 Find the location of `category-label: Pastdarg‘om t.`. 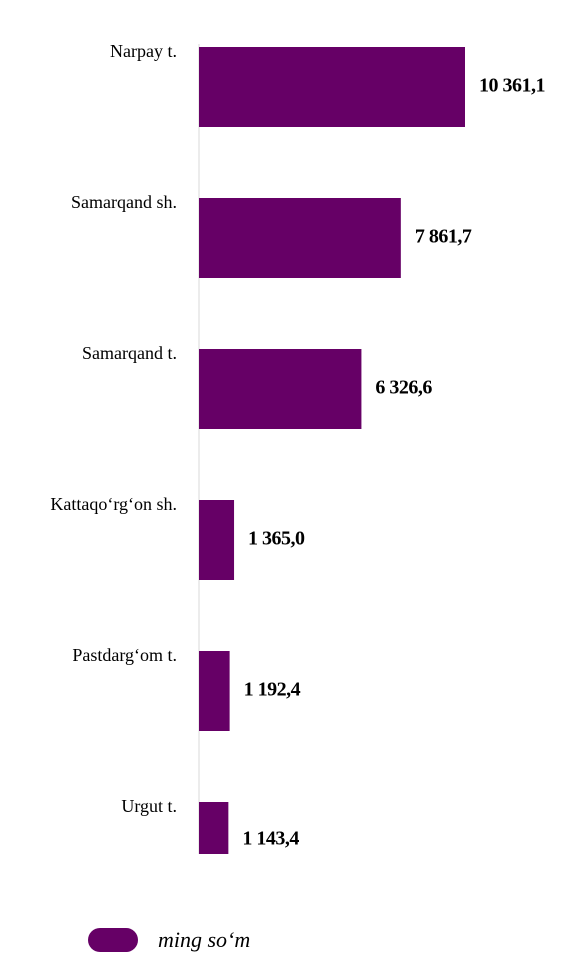

category-label: Pastdarg‘om t. is located at coordinates (124, 655).